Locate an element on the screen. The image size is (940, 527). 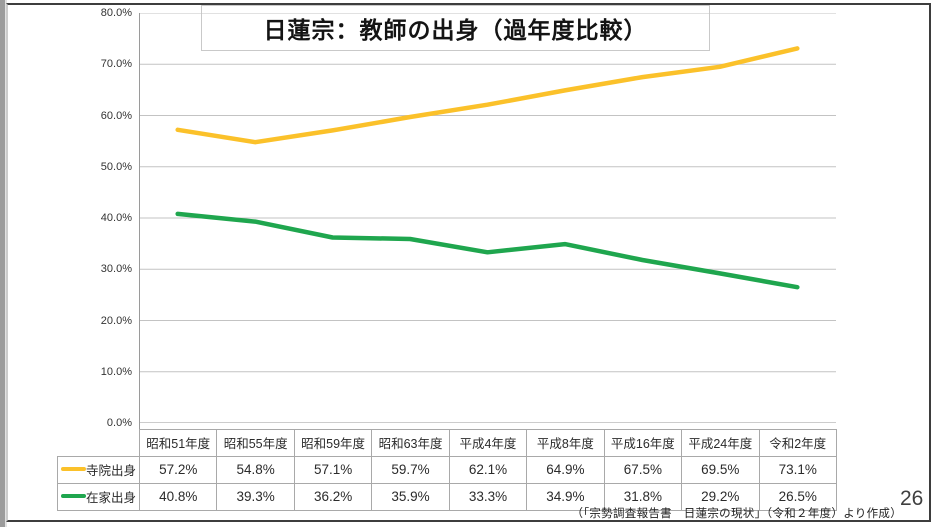
legend-cell: 在家出身 is located at coordinates (98, 496).